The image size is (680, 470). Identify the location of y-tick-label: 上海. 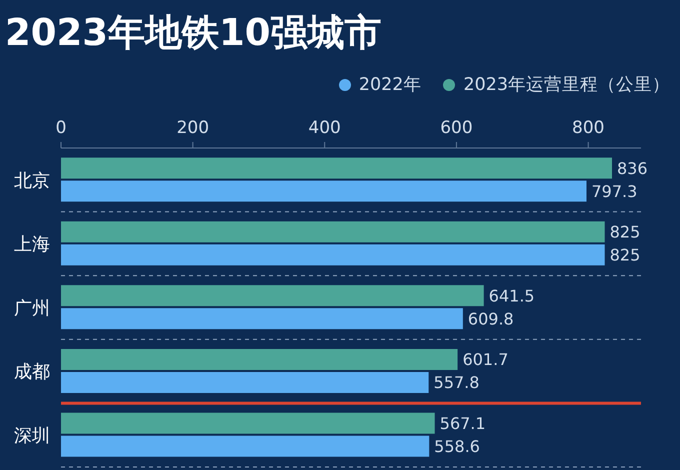
(32, 245).